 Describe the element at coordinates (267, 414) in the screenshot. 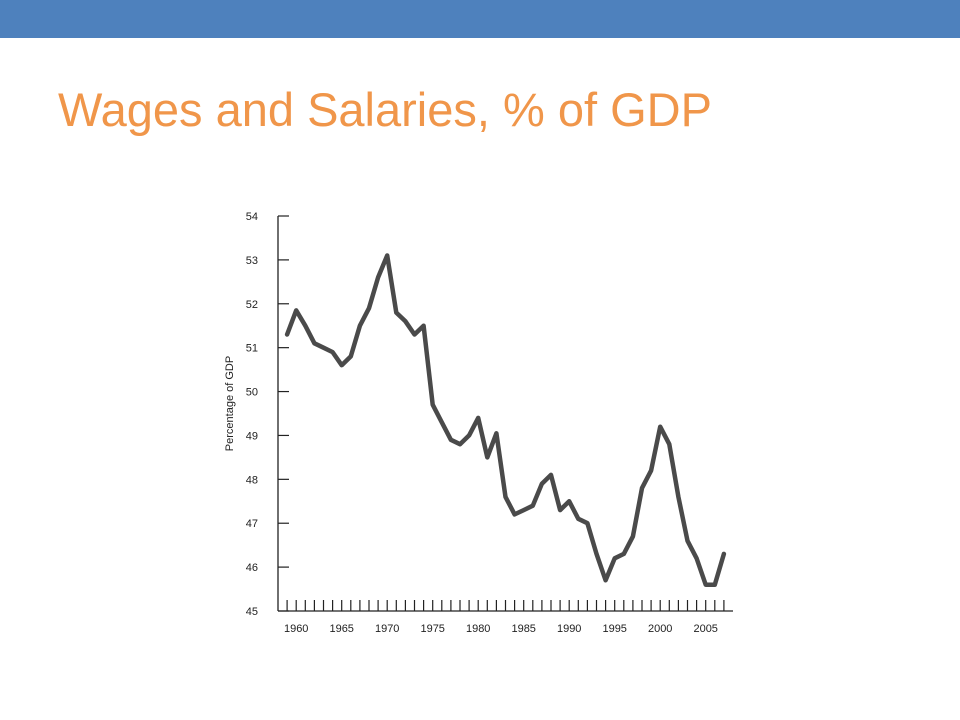

I see `y-axis-ticks: 45 46 47 48 49 50 51 52 53 54` at that location.